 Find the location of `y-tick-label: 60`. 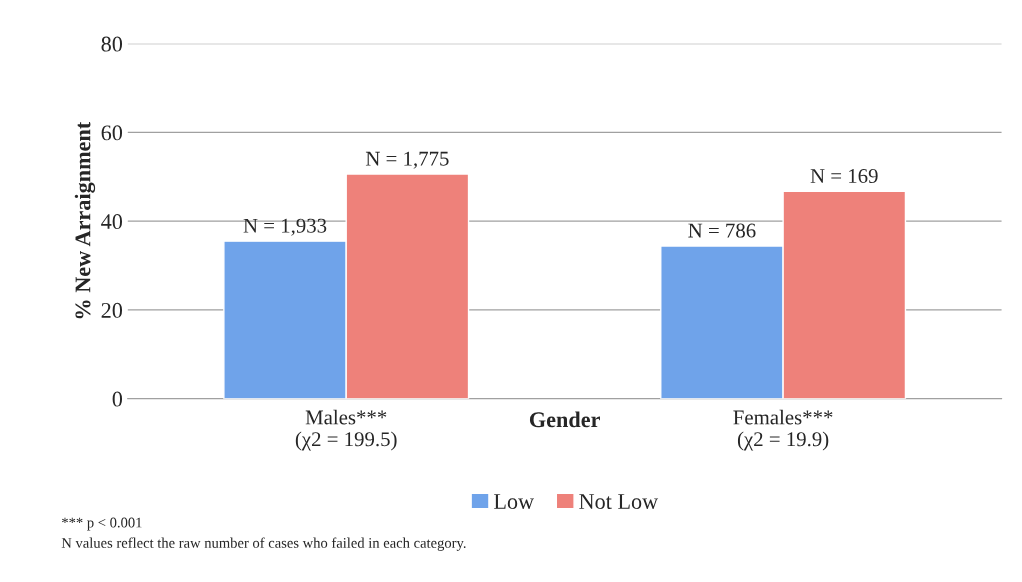

y-tick-label: 60 is located at coordinates (112, 133).